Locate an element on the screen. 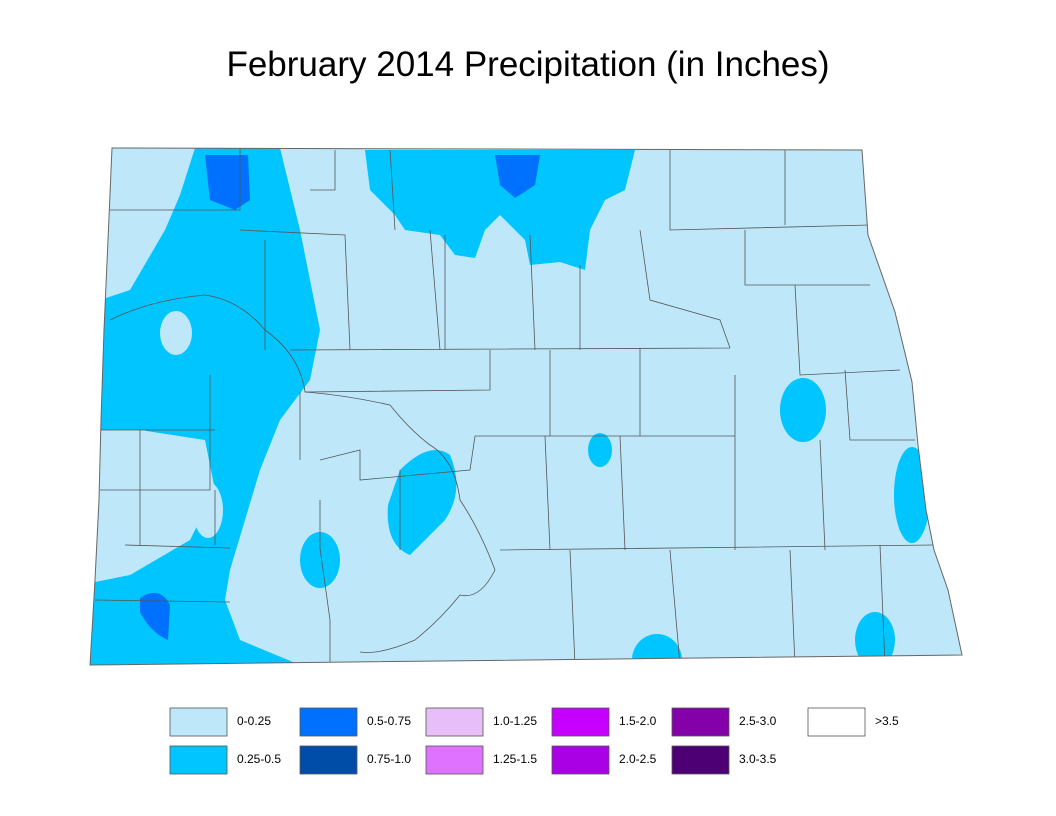 Image resolution: width=1056 pixels, height=816 pixels. legend-label: 2.5-3.0 is located at coordinates (758, 721).